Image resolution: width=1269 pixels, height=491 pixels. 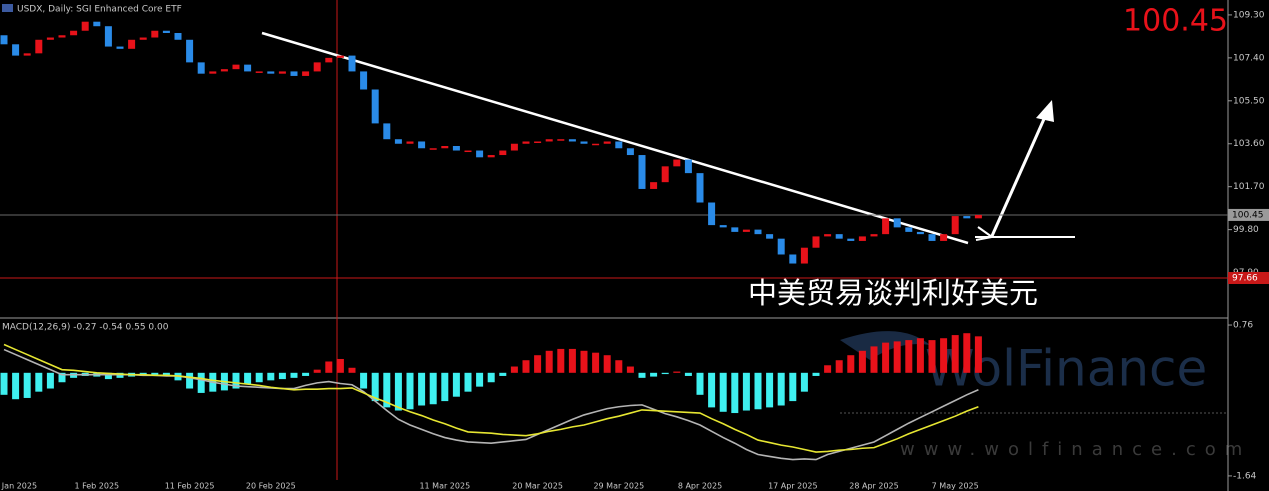 I want to click on x-tick-label: 11 Feb 2025, so click(x=190, y=486).